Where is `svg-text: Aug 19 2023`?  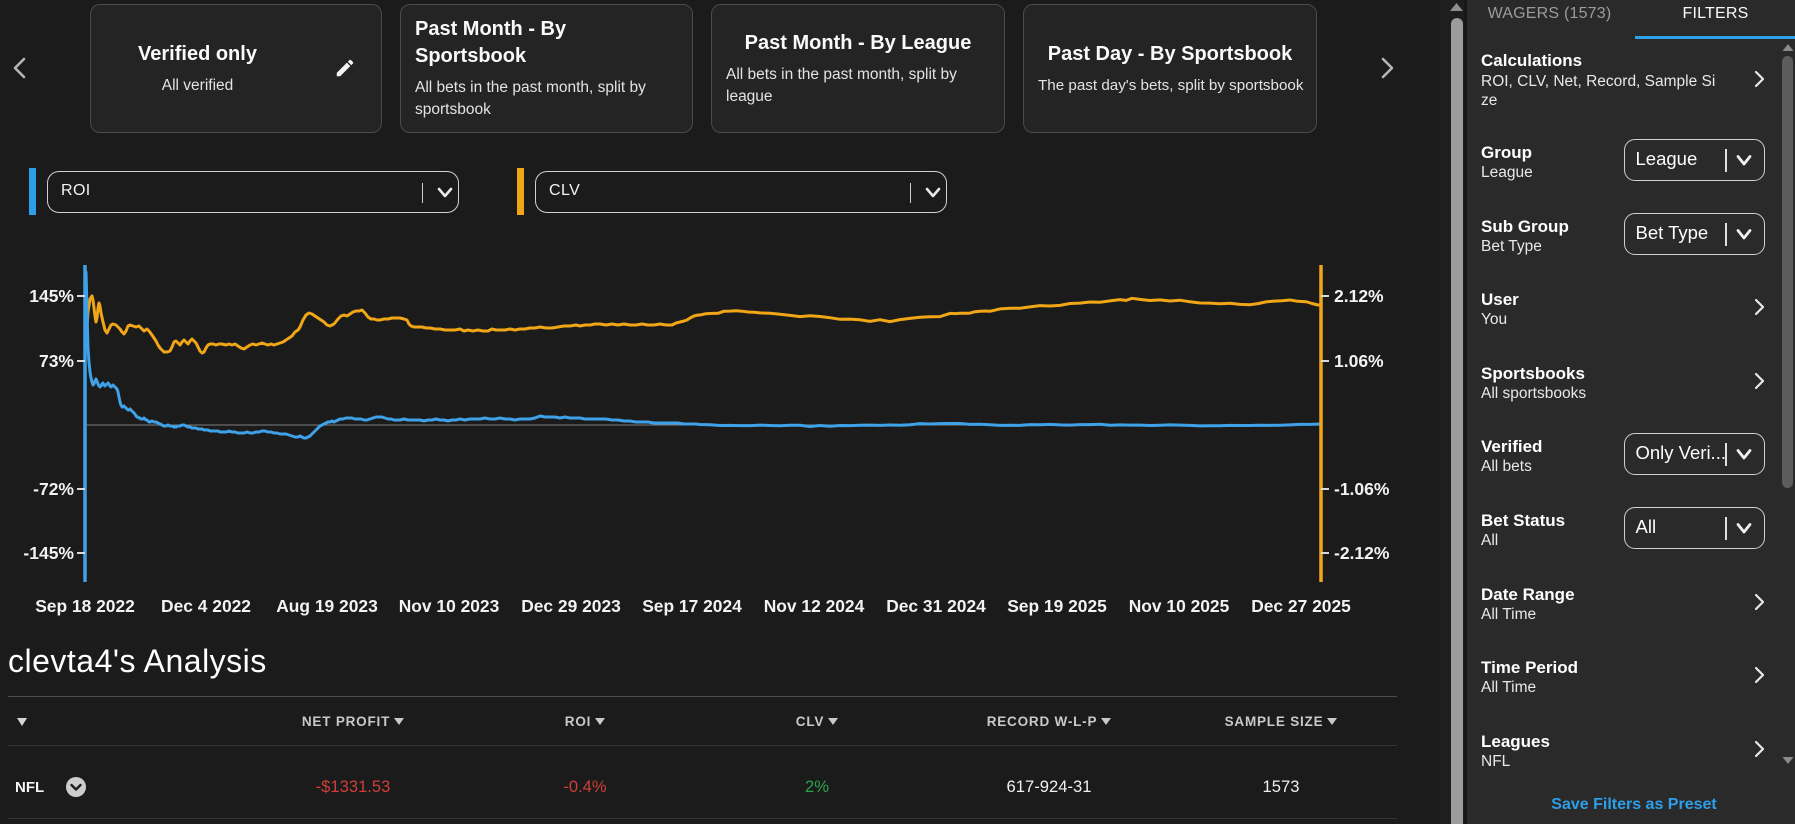 svg-text: Aug 19 2023 is located at coordinates (327, 606).